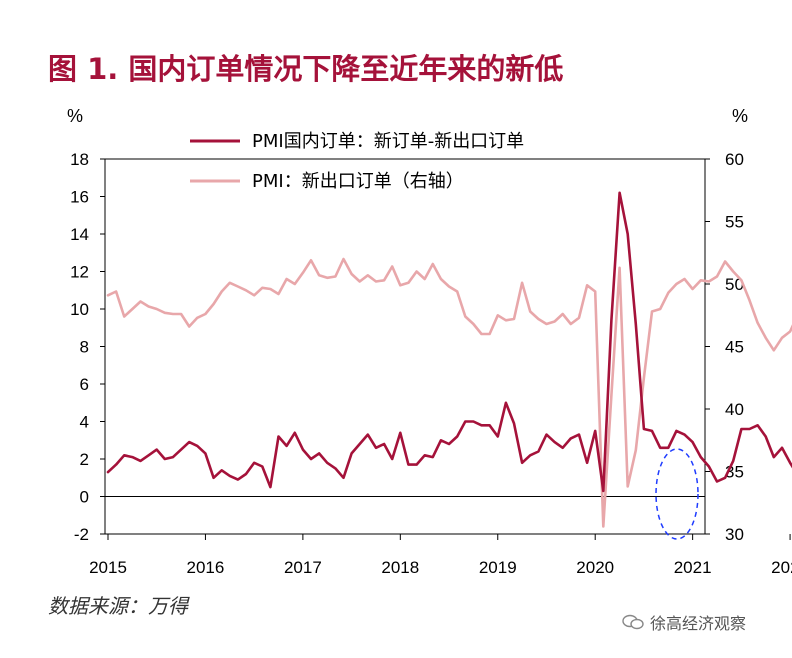 This screenshot has height=658, width=792. Describe the element at coordinates (734, 347) in the screenshot. I see `right-tick-label: 45` at that location.